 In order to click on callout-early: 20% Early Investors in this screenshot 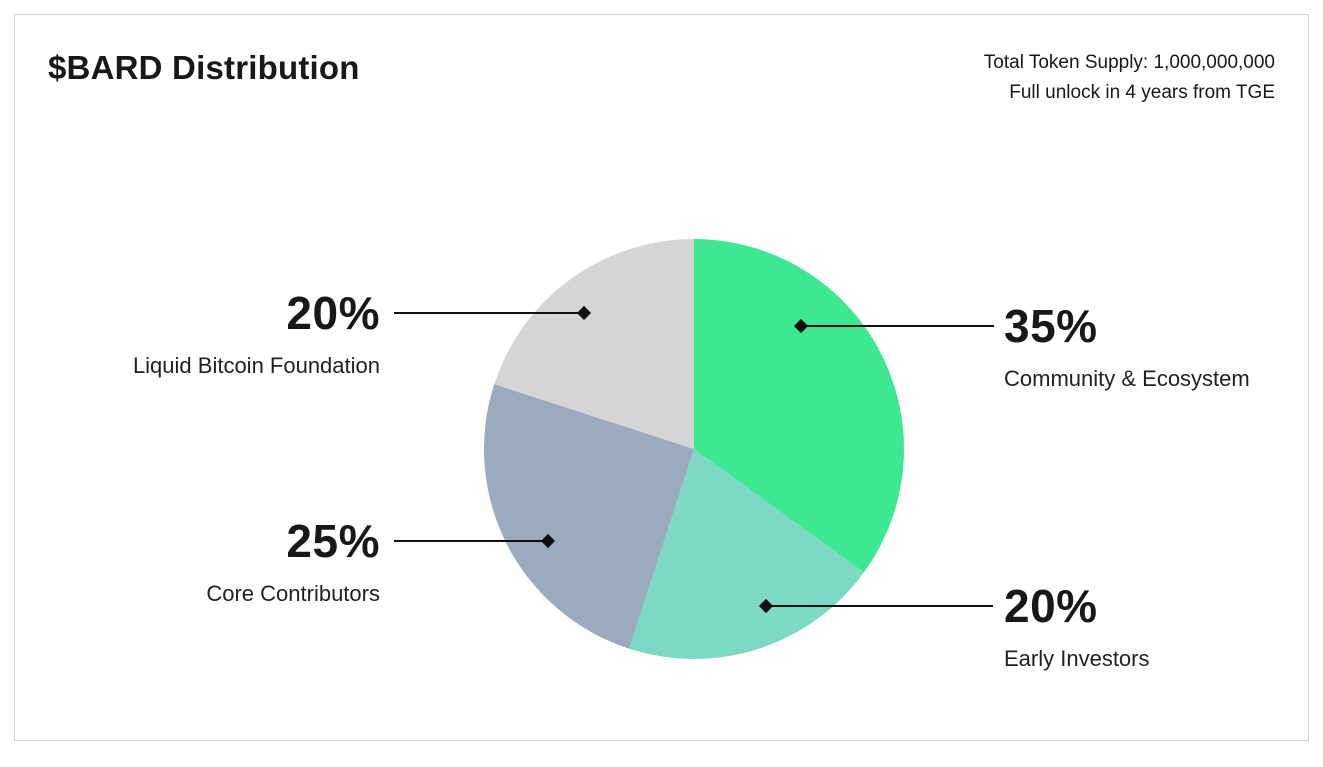, I will do `click(1077, 626)`.